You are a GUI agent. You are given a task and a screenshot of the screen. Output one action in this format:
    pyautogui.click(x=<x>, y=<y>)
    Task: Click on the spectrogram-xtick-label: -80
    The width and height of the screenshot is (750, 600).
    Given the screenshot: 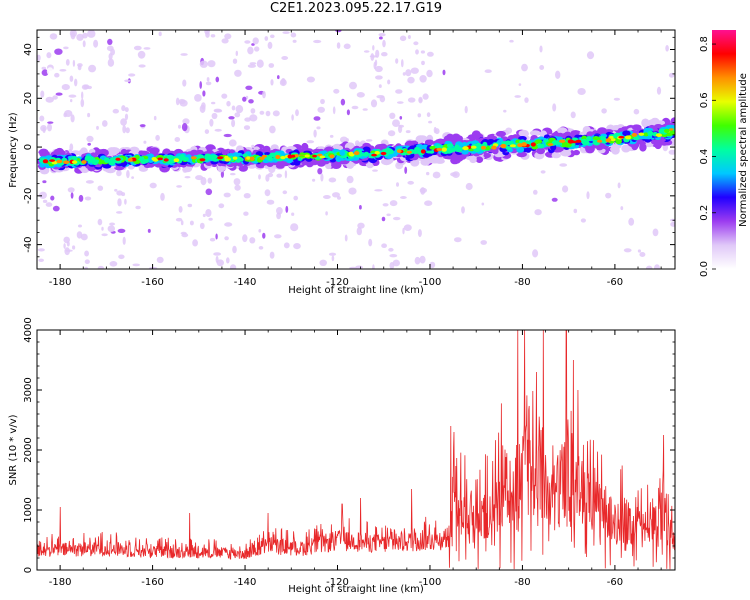 What is the action you would take?
    pyautogui.click(x=522, y=282)
    